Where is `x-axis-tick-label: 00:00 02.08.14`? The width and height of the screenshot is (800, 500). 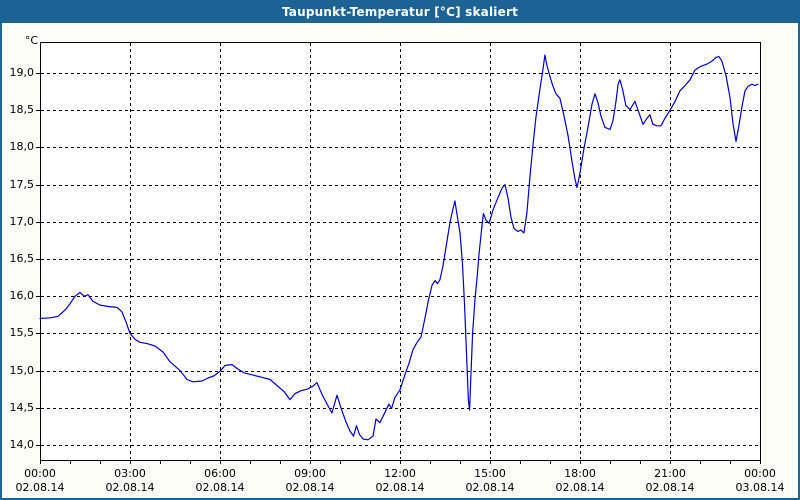 x-axis-tick-label: 00:00 02.08.14 is located at coordinates (40, 481).